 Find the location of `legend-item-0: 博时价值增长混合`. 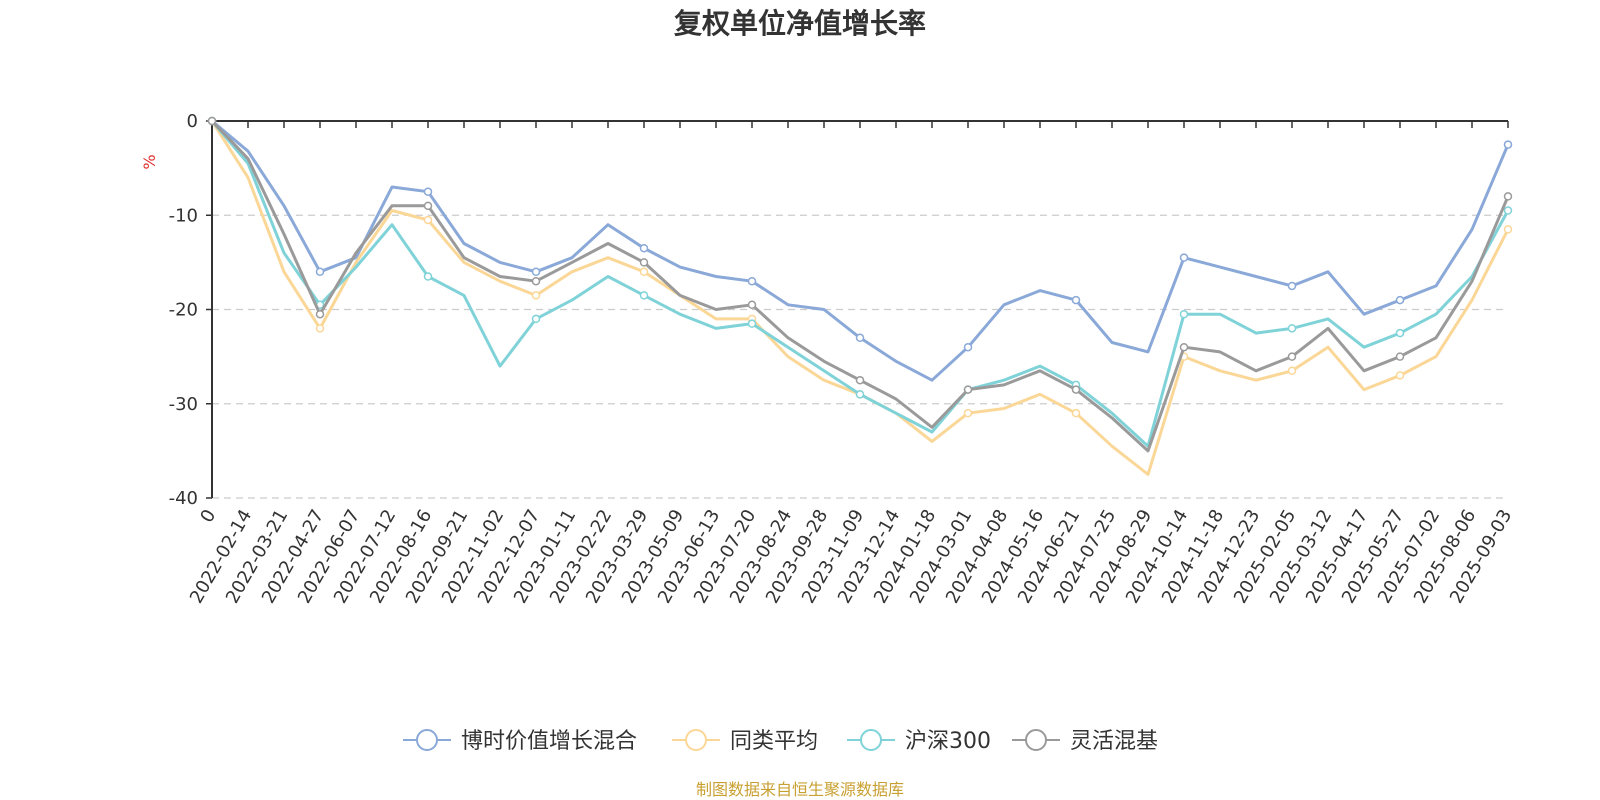

legend-item-0: 博时价值增长混合 is located at coordinates (520, 741).